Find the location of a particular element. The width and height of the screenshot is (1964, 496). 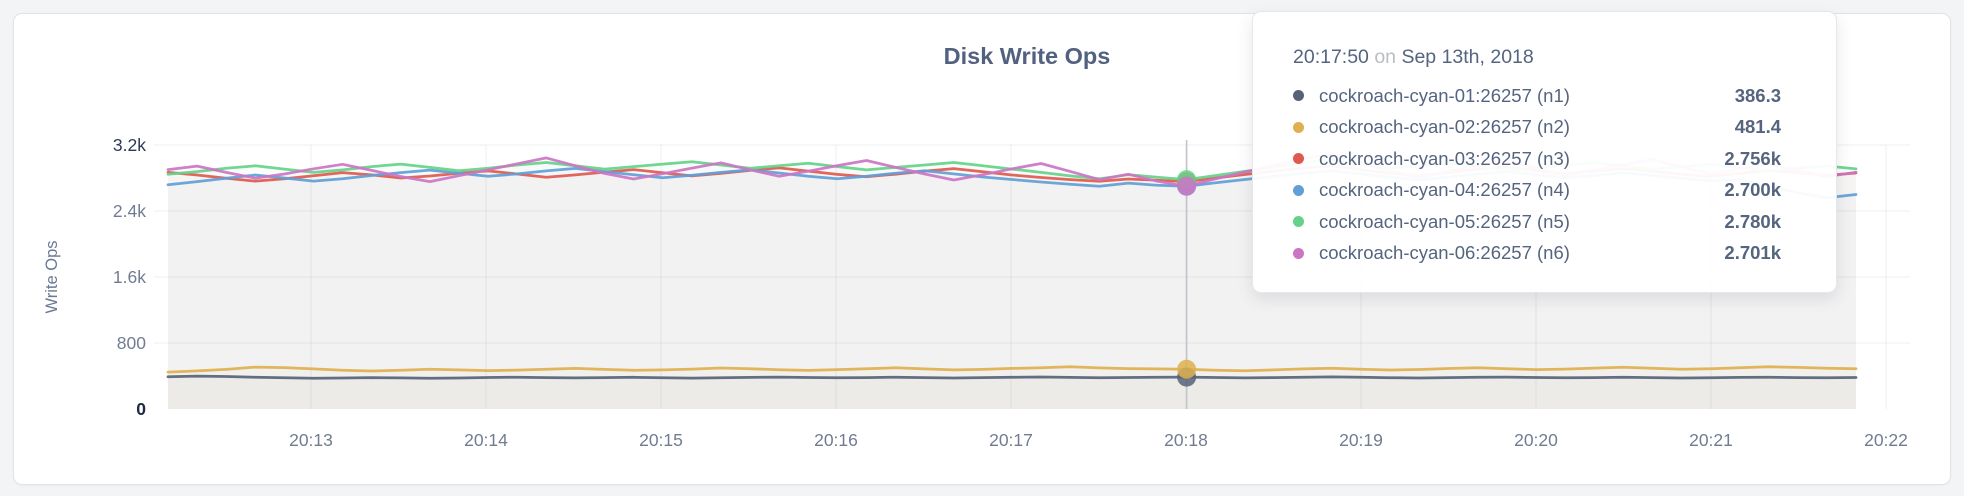

x-tick-label: 20:16 is located at coordinates (836, 440).